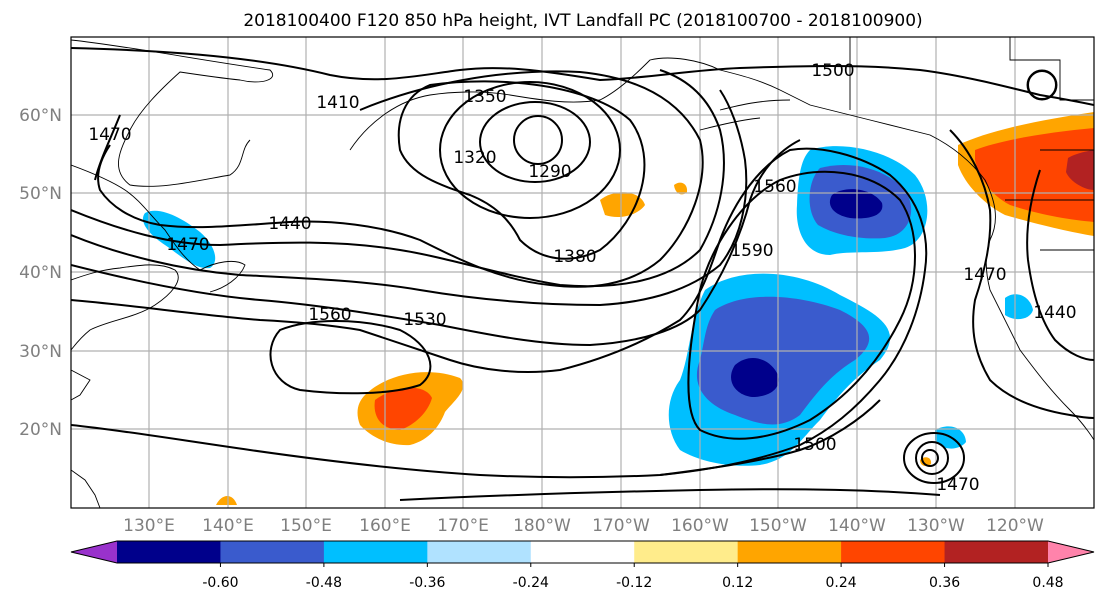 This screenshot has height=601, width=1105. I want to click on contour-label: 1320, so click(474, 158).